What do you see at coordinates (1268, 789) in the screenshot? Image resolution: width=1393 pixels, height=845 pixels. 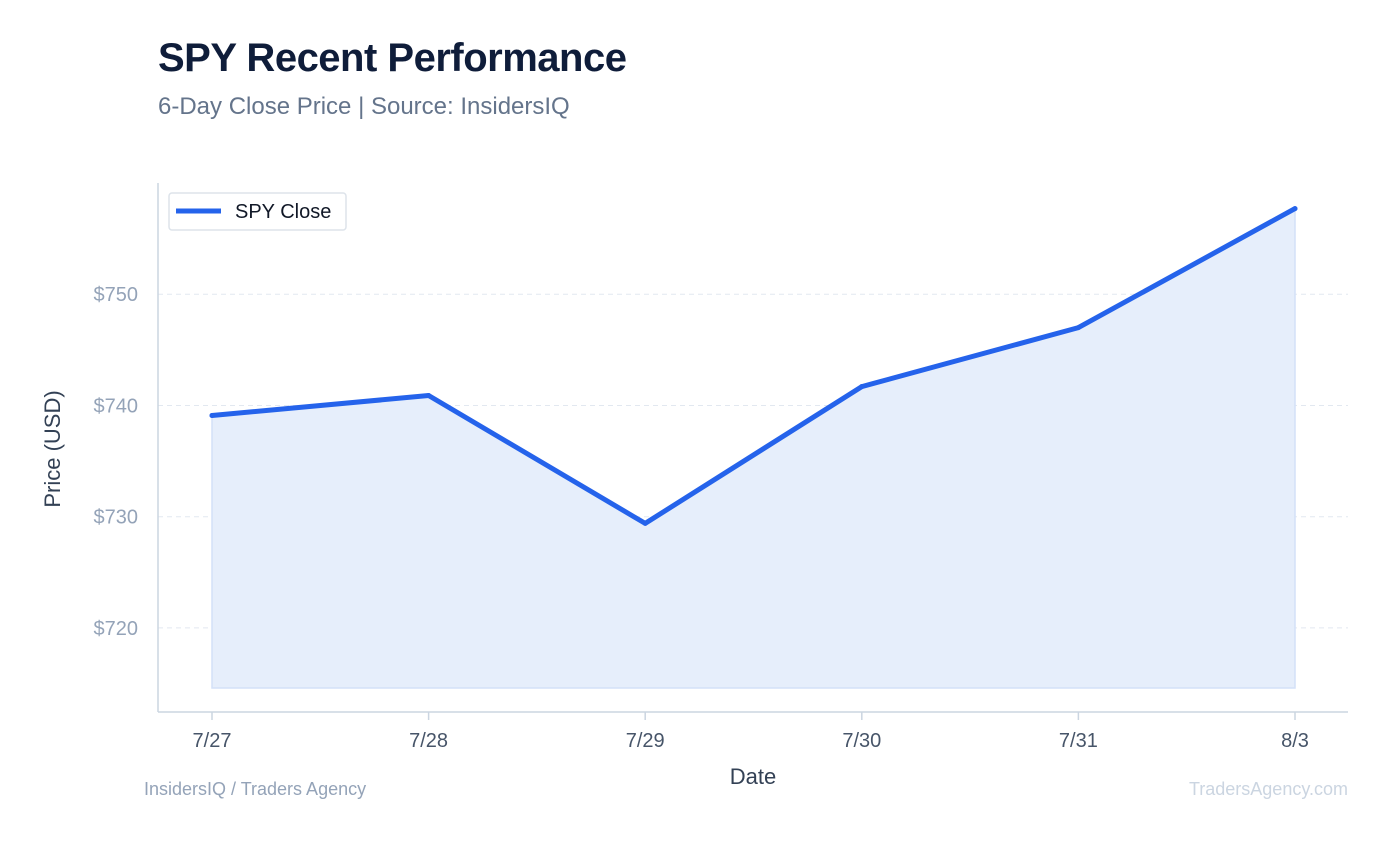 I see `footer-site: TradersAgency.com` at bounding box center [1268, 789].